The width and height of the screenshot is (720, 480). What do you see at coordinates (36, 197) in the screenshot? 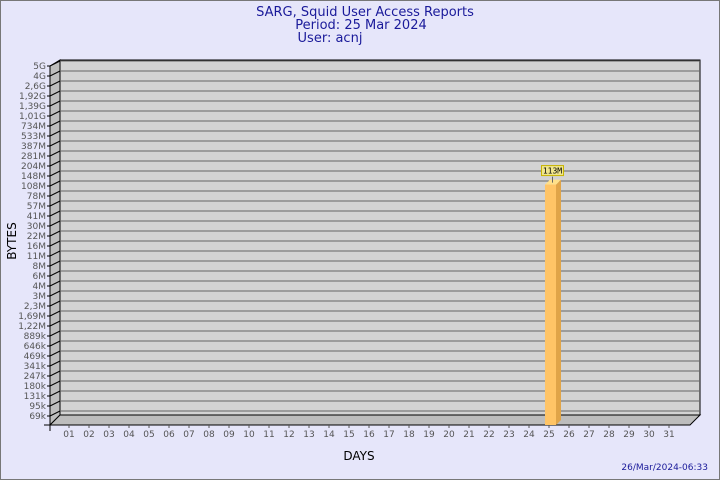
I see `y-tick-label: 78M` at bounding box center [36, 197].